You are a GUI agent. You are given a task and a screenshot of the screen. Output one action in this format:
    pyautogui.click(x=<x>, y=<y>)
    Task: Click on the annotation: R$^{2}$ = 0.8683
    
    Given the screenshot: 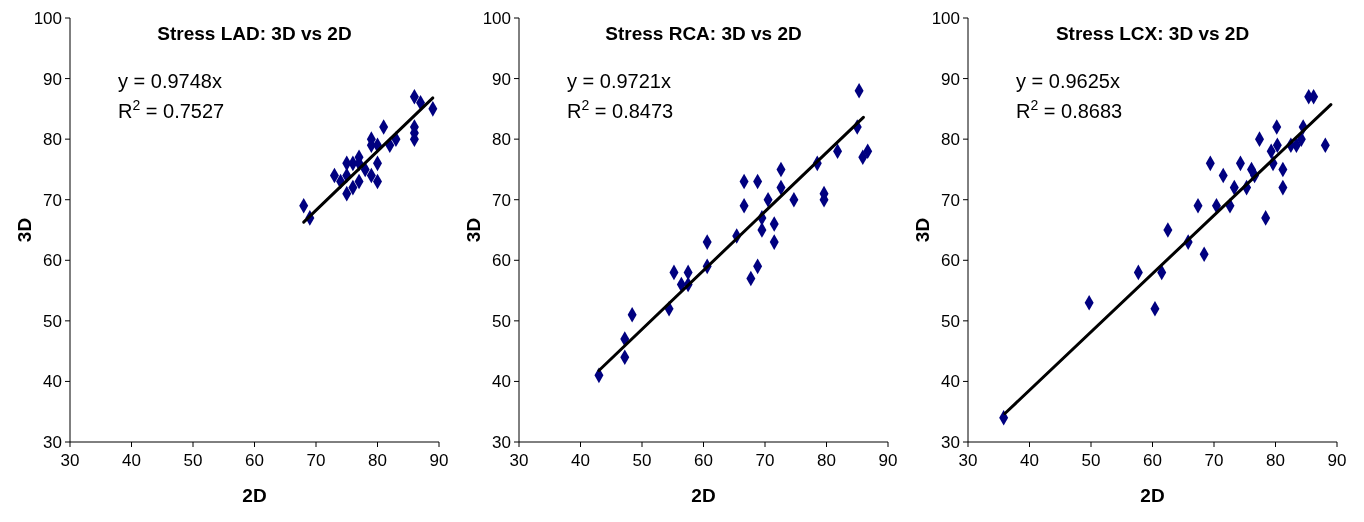 What is the action you would take?
    pyautogui.click(x=1069, y=109)
    